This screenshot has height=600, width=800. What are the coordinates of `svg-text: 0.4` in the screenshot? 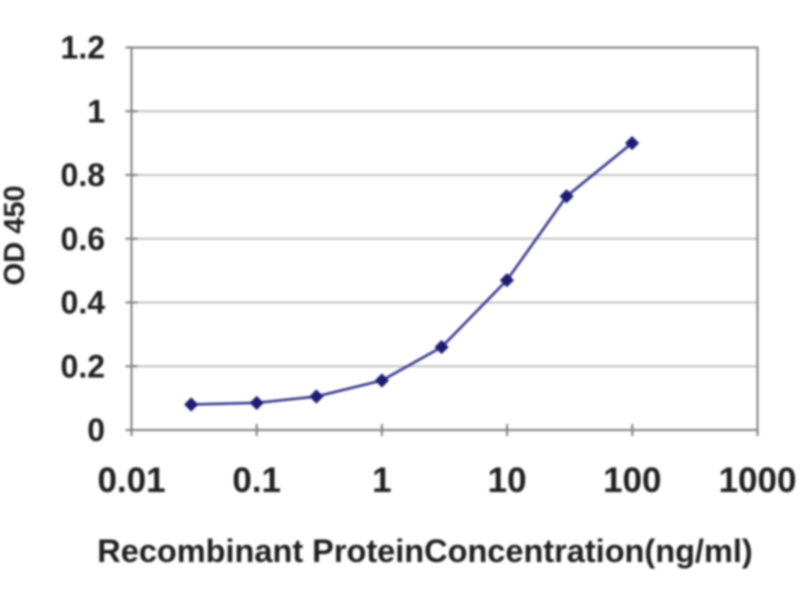 It's located at (83, 303).